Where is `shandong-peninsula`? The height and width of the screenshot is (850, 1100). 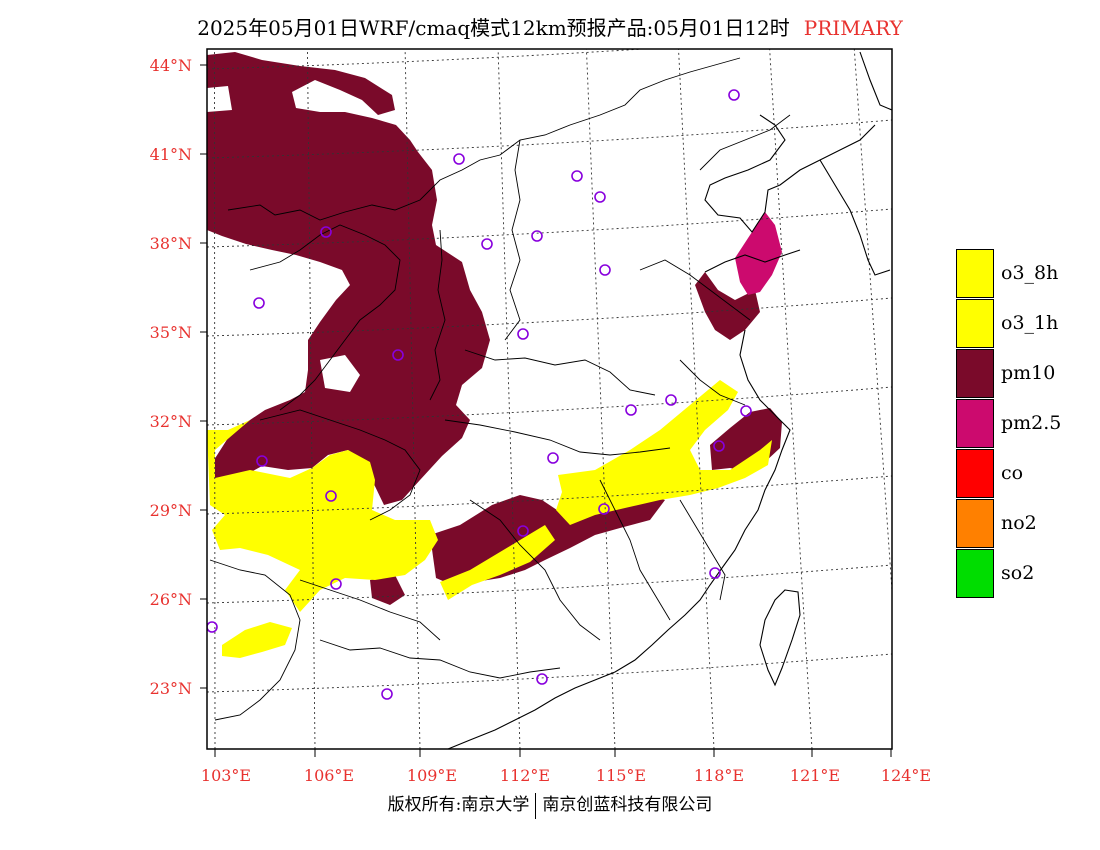 shandong-peninsula is located at coordinates (752, 261).